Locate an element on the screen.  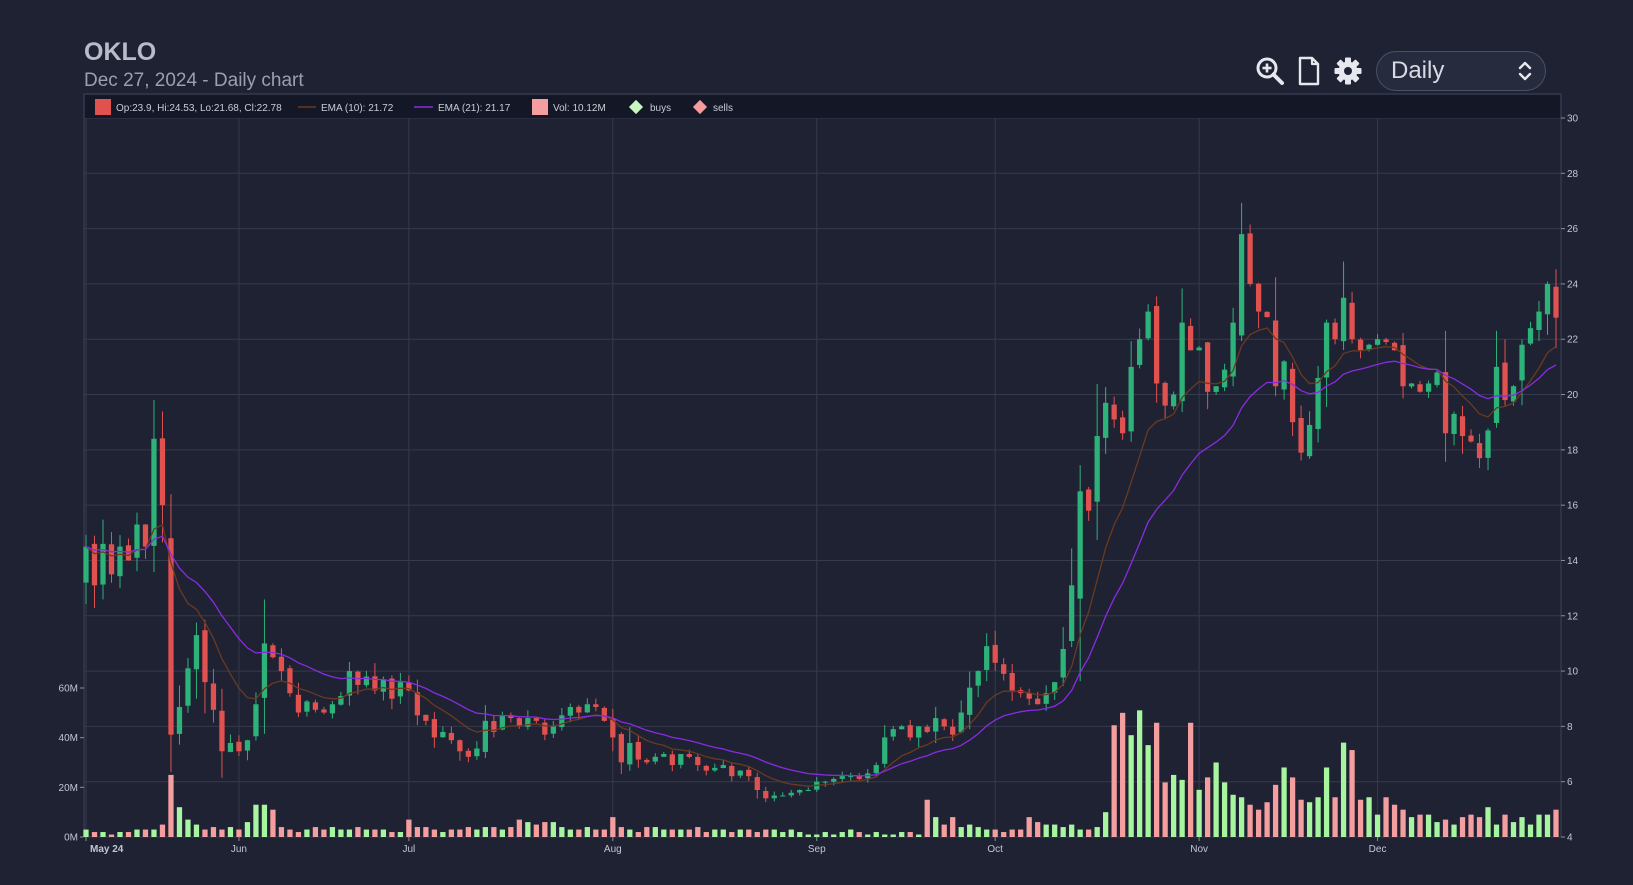
price-tick-label: 4 is located at coordinates (1570, 838).